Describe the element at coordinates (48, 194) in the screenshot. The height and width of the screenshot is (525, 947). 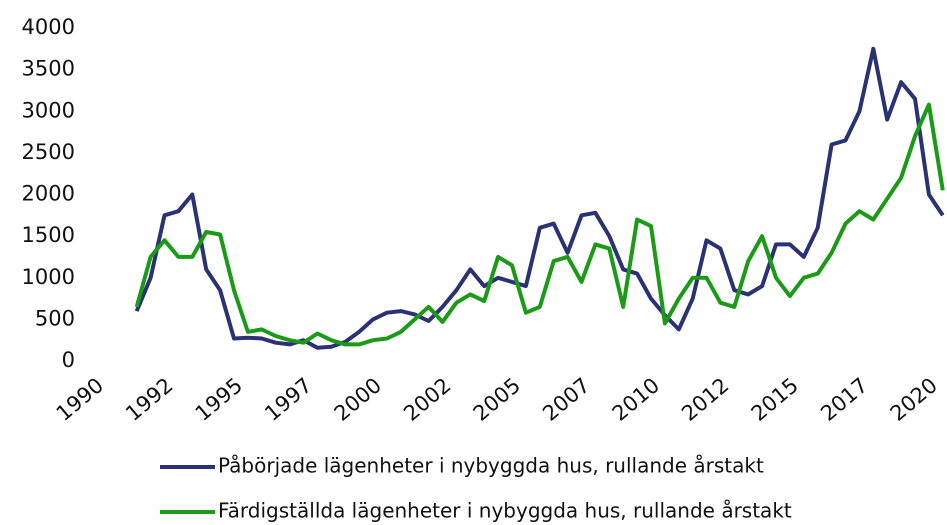
I see `y-tick-label: 2000` at that location.